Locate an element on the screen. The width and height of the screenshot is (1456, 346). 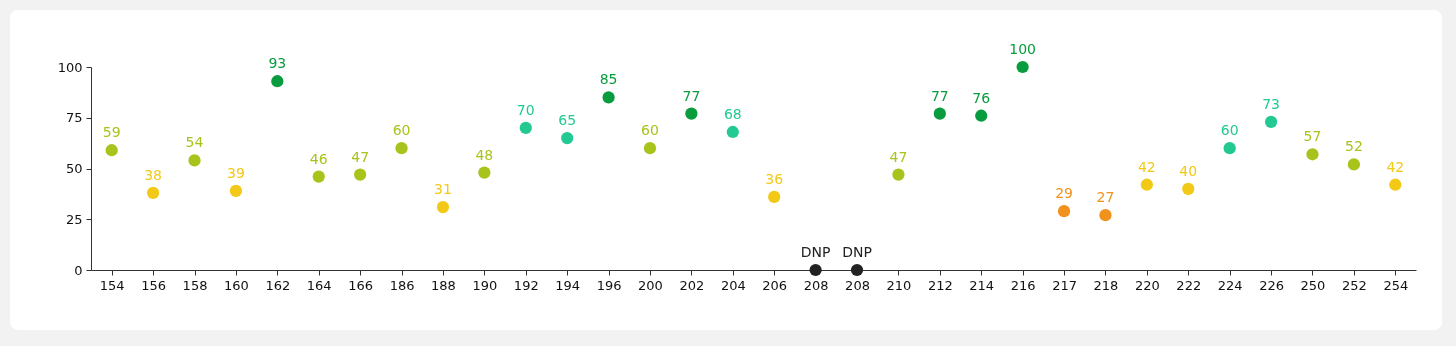
x-tick-label: 226 is located at coordinates (1271, 285).